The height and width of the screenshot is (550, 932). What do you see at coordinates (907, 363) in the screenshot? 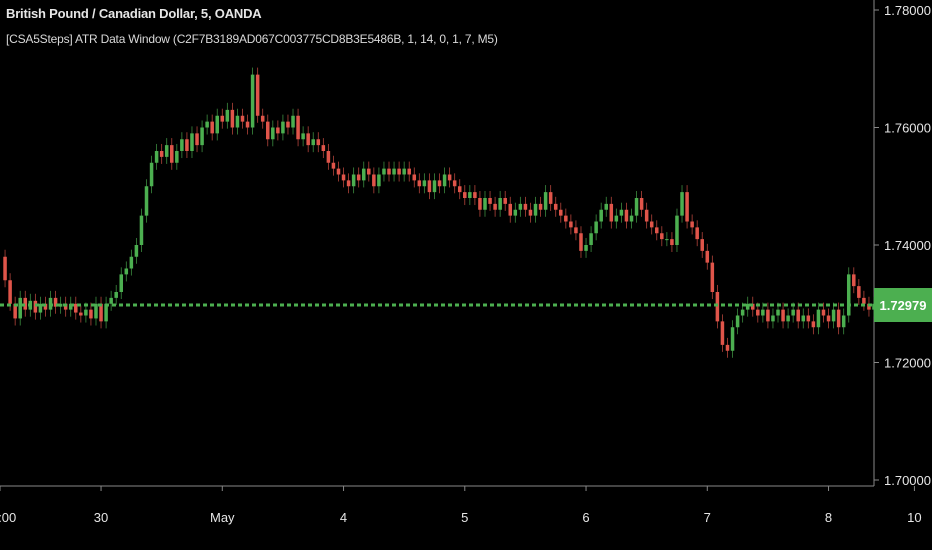
I see `price-tick-label: 1.72000` at bounding box center [907, 363].